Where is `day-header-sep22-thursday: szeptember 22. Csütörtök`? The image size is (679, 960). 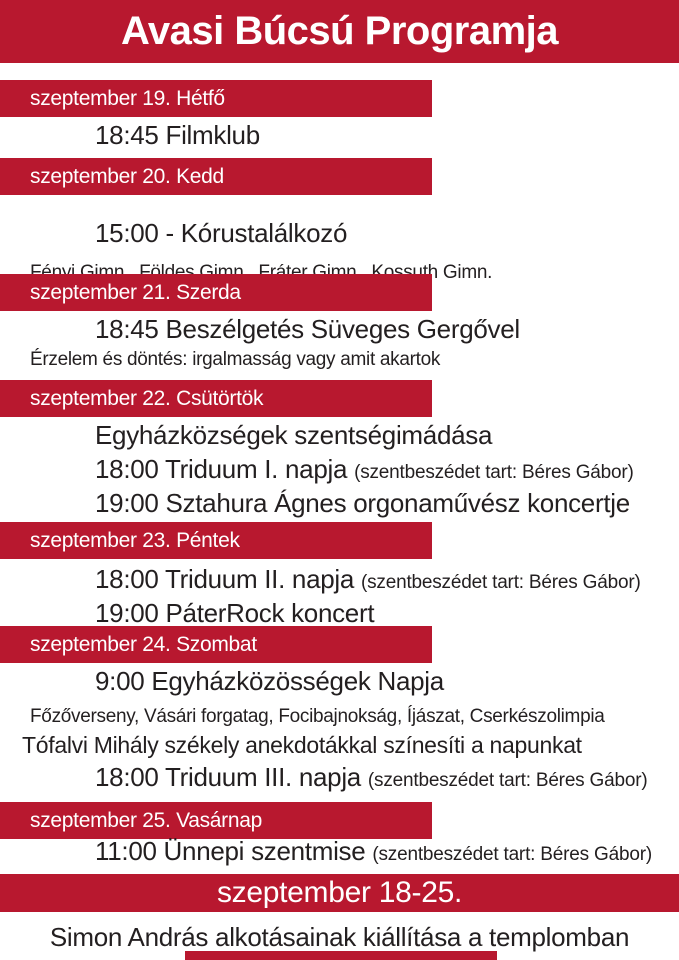
day-header-sep22-thursday: szeptember 22. Csütörtök is located at coordinates (216, 398).